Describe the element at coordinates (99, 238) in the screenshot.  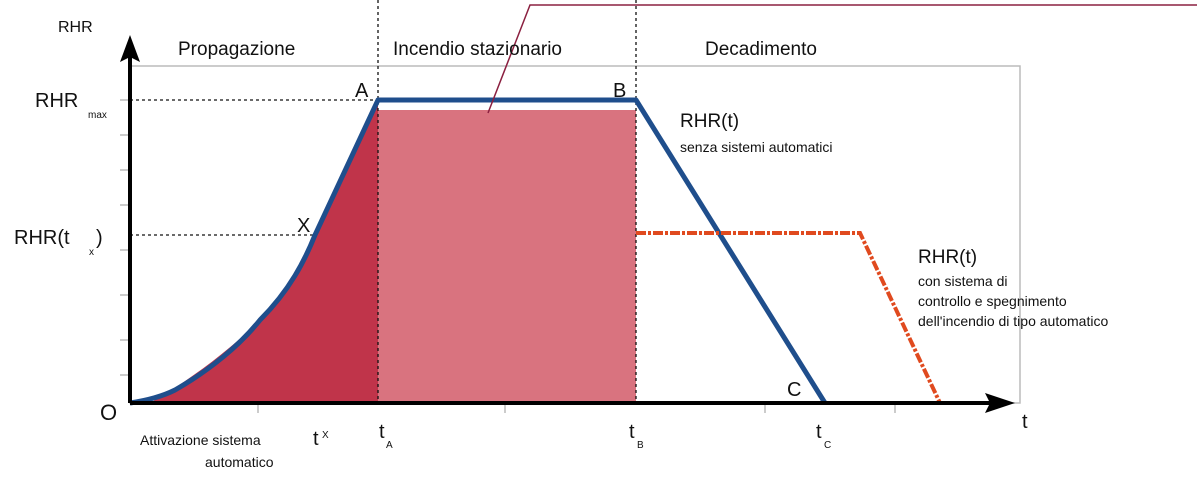
I see `y-mark: )` at that location.